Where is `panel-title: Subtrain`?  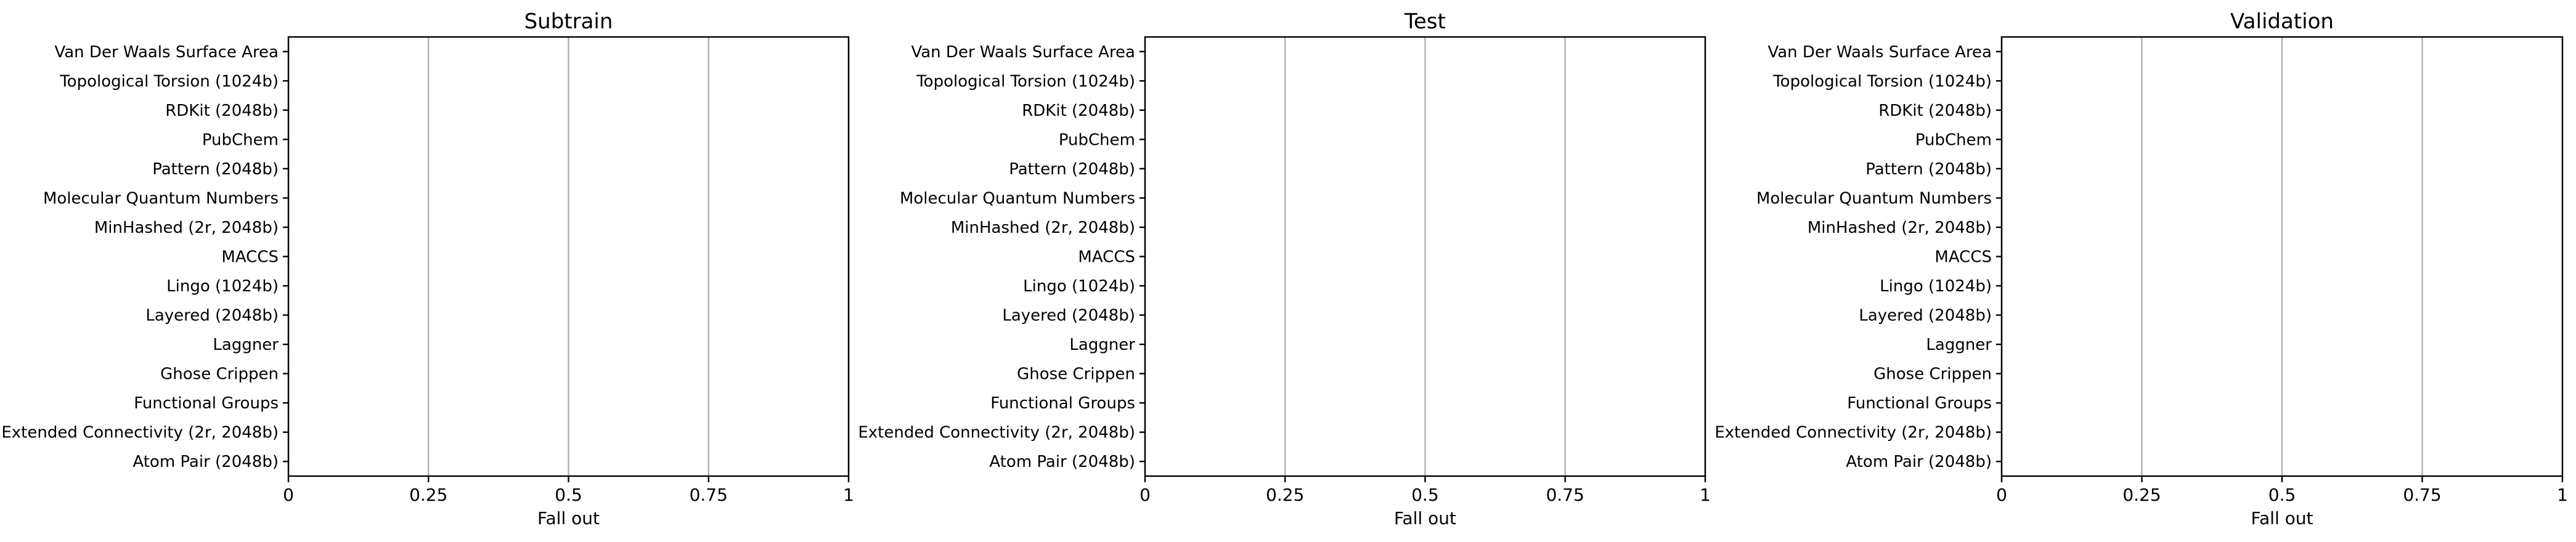
panel-title: Subtrain is located at coordinates (568, 22).